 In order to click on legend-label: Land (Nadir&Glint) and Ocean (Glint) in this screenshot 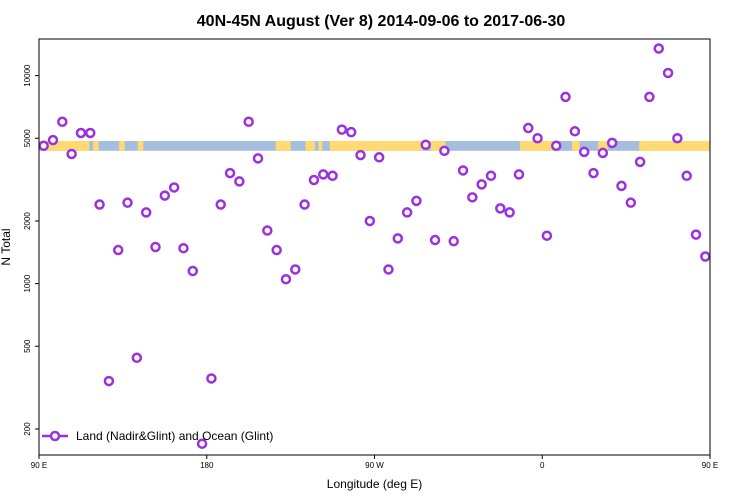, I will do `click(174, 436)`.